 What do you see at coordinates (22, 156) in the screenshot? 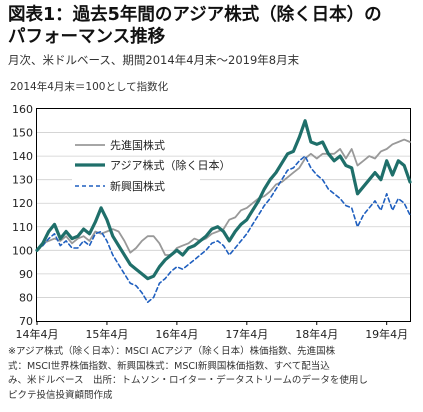
I see `y-tick-label: 140` at bounding box center [22, 156].